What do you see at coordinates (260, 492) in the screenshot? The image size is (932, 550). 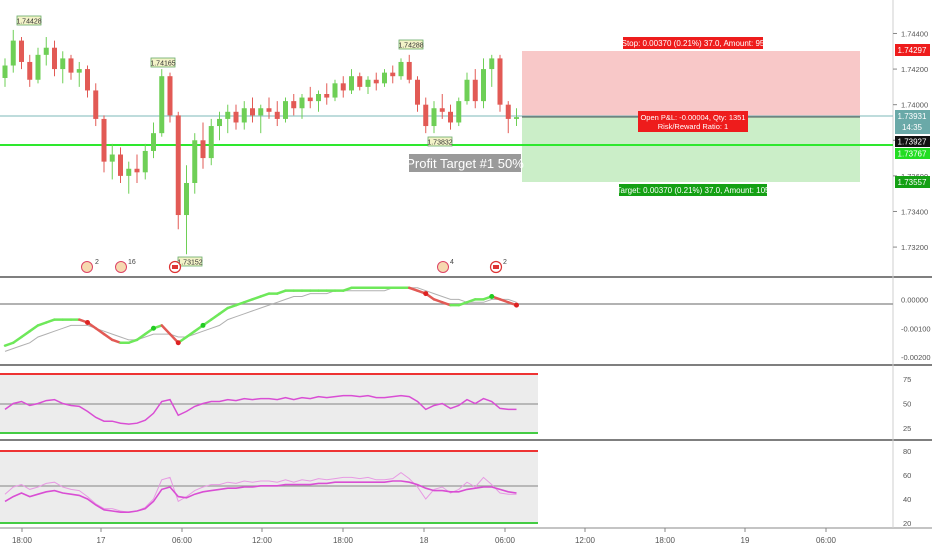 I see `stoch-lines` at bounding box center [260, 492].